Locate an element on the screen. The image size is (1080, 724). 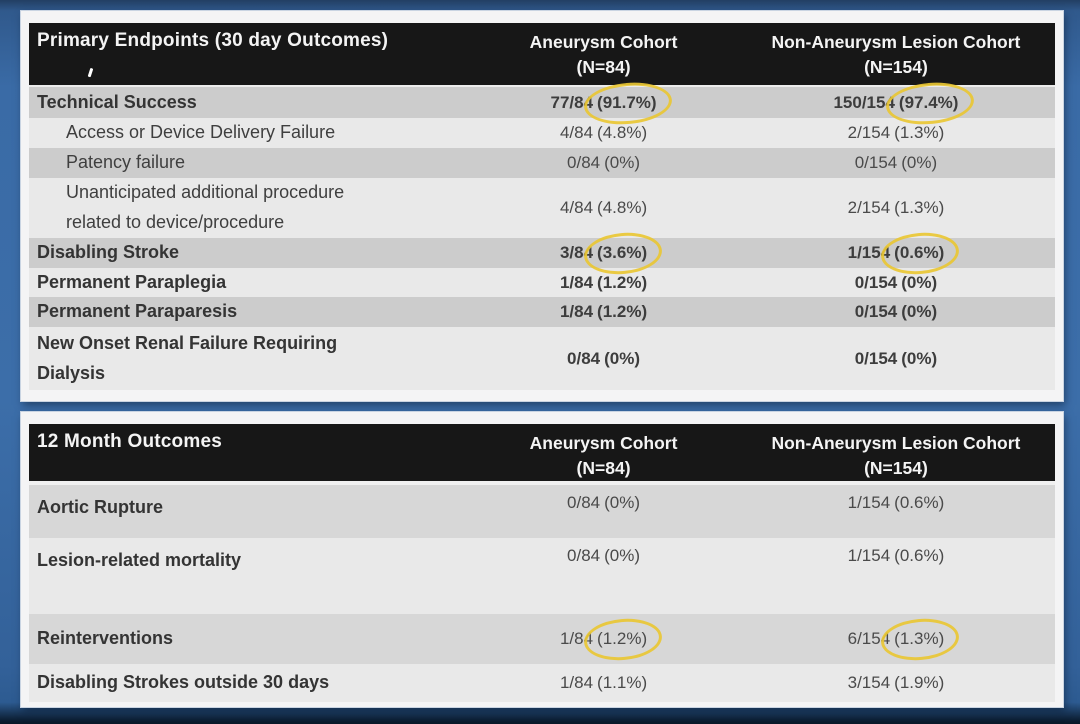
row-label: Aortic Rupture is located at coordinates (100, 507).